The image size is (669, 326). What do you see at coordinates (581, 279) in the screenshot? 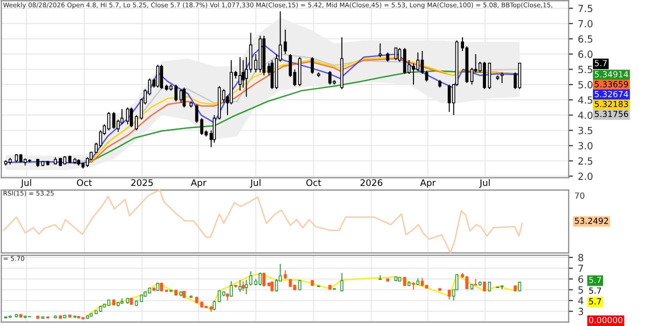
I see `y-tick-label: 6` at bounding box center [581, 279].